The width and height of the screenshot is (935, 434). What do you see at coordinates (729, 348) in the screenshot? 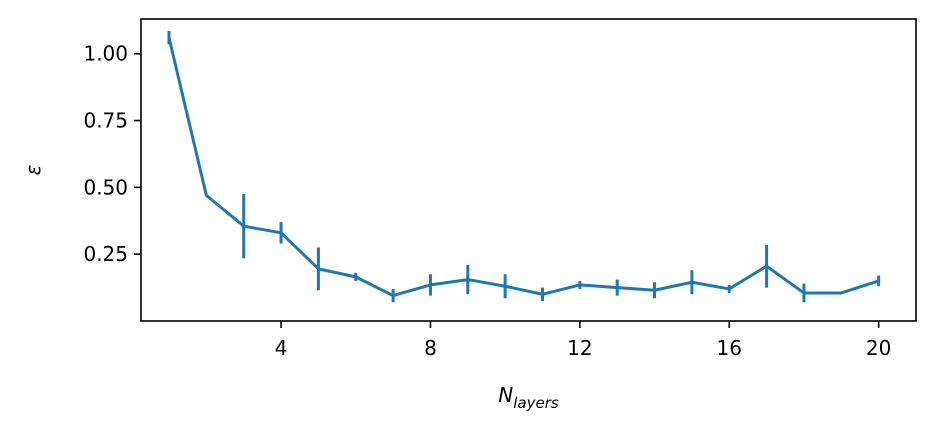
I see `x-tick-label: 16` at bounding box center [729, 348].